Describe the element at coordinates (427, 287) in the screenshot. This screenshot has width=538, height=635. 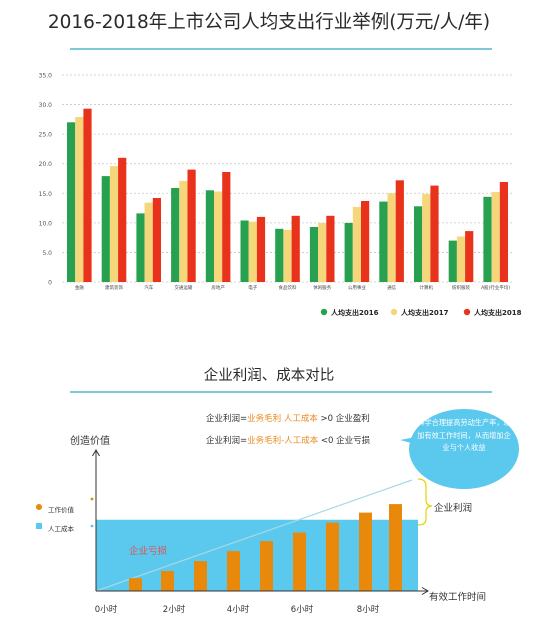
I see `x-tick-label: 计算机` at that location.